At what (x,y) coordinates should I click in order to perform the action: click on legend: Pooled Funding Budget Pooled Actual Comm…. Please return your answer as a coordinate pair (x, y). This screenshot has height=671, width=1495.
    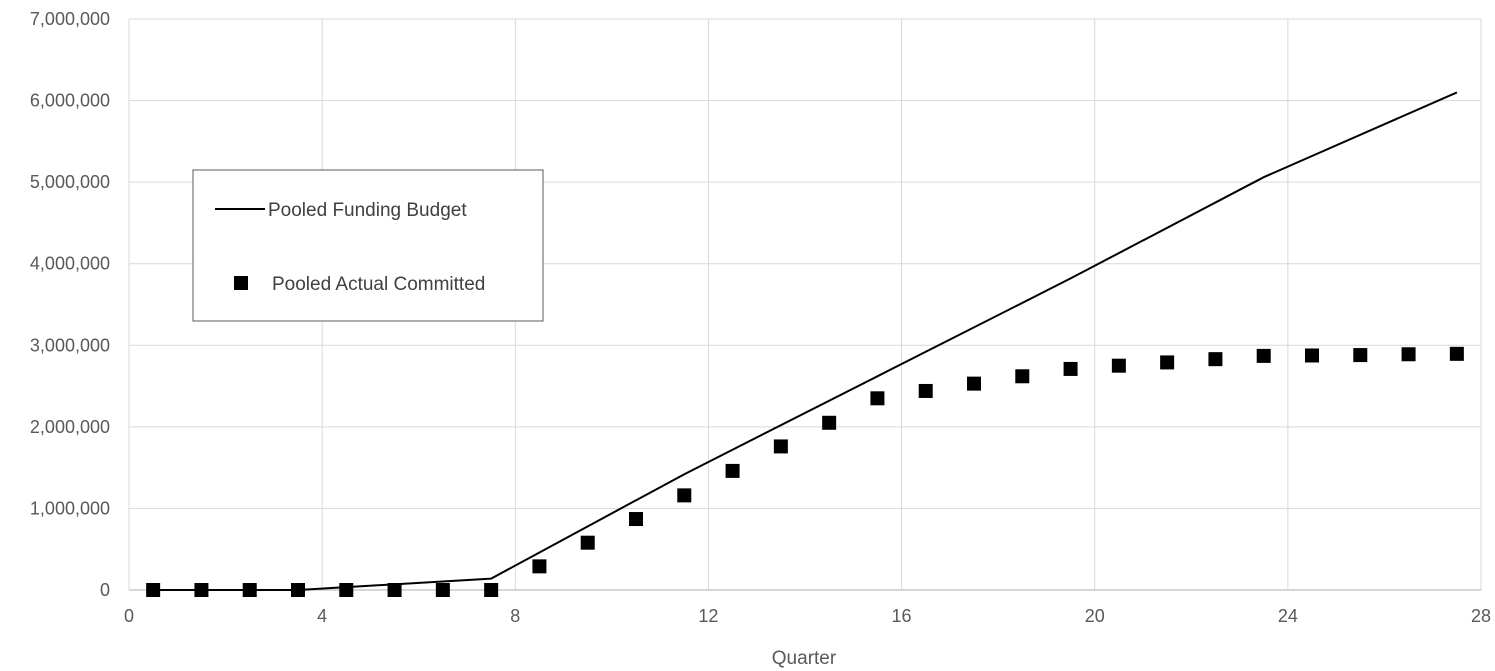
    Looking at the image, I should click on (368, 245).